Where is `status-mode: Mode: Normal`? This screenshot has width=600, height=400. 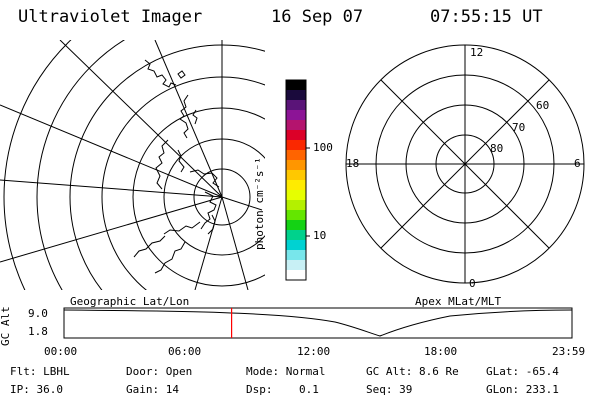
status-mode: Mode: Normal is located at coordinates (286, 371).